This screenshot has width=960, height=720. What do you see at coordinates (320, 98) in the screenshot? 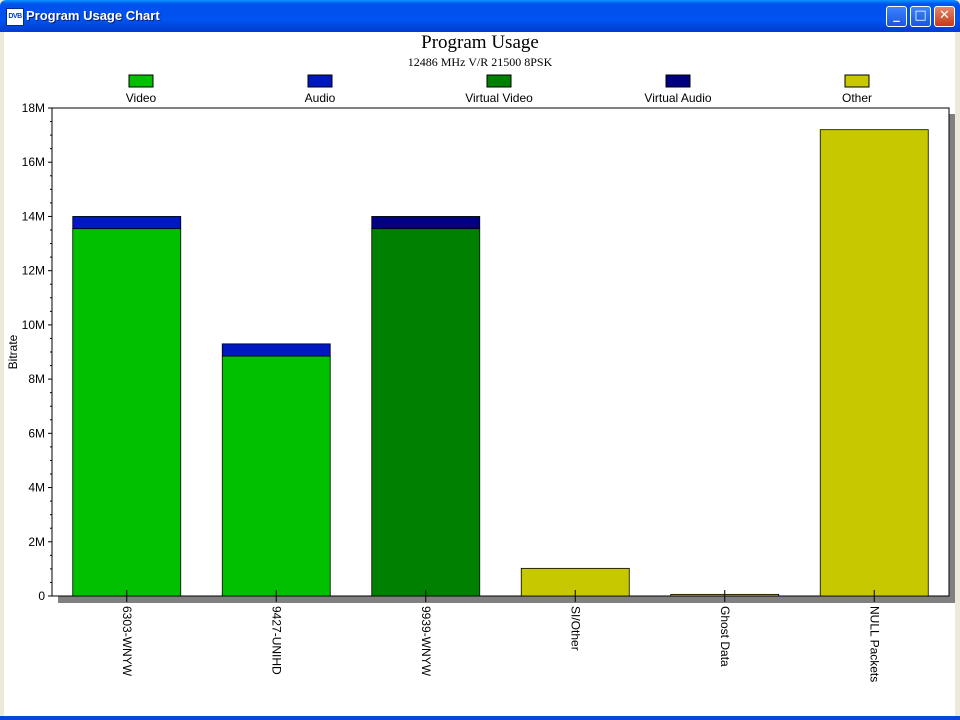
I see `legend-label-audio: Audio` at bounding box center [320, 98].